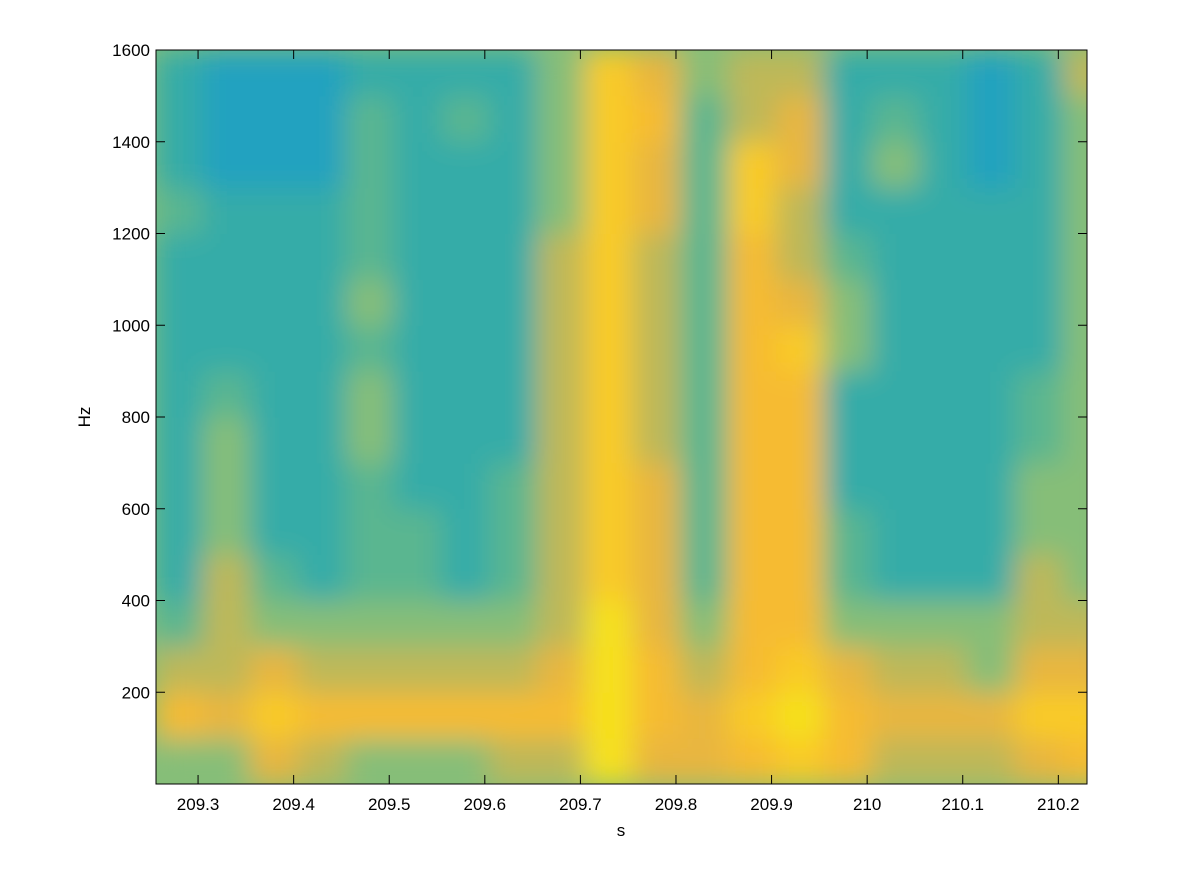  What do you see at coordinates (136, 509) in the screenshot?
I see `y-tick-label: 600` at bounding box center [136, 509].